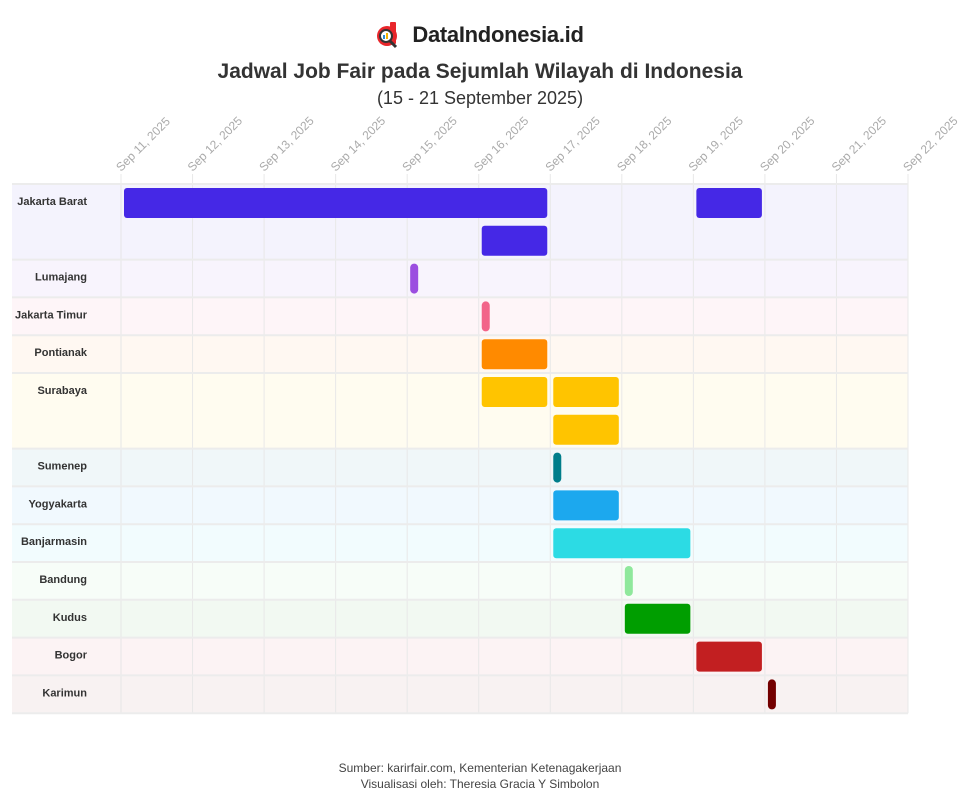 The image size is (960, 800). What do you see at coordinates (644, 144) in the screenshot?
I see `x-tick-label: Sep 18, 2025` at bounding box center [644, 144].